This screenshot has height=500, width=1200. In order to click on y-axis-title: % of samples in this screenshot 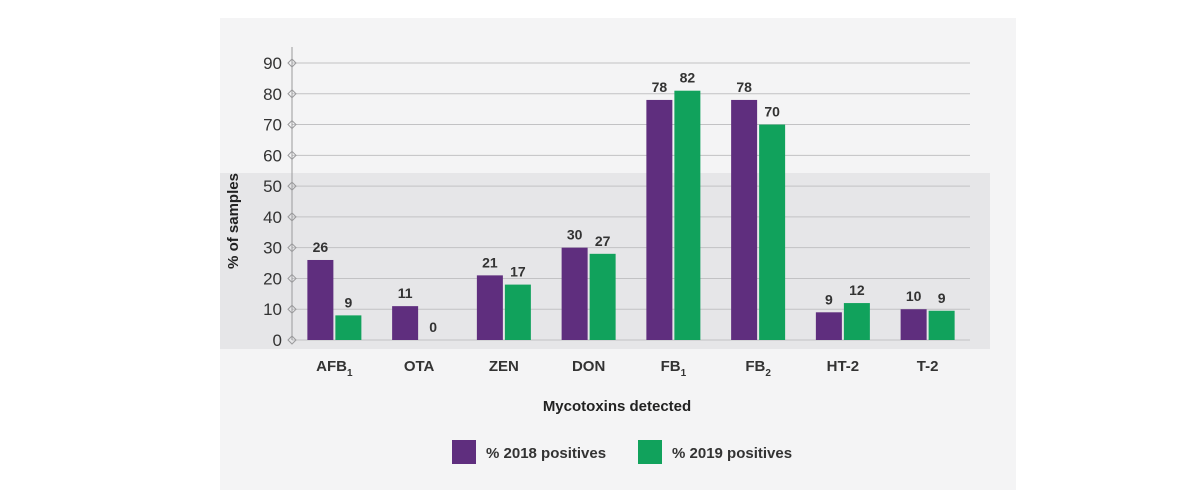, I will do `click(233, 221)`.